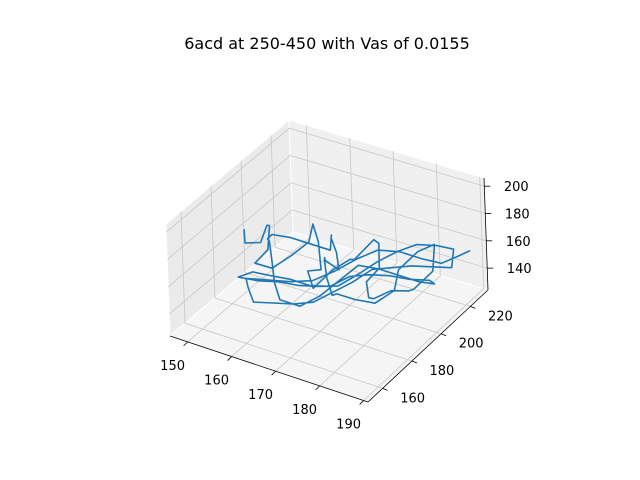  I want to click on plot-area, so click(354, 265).